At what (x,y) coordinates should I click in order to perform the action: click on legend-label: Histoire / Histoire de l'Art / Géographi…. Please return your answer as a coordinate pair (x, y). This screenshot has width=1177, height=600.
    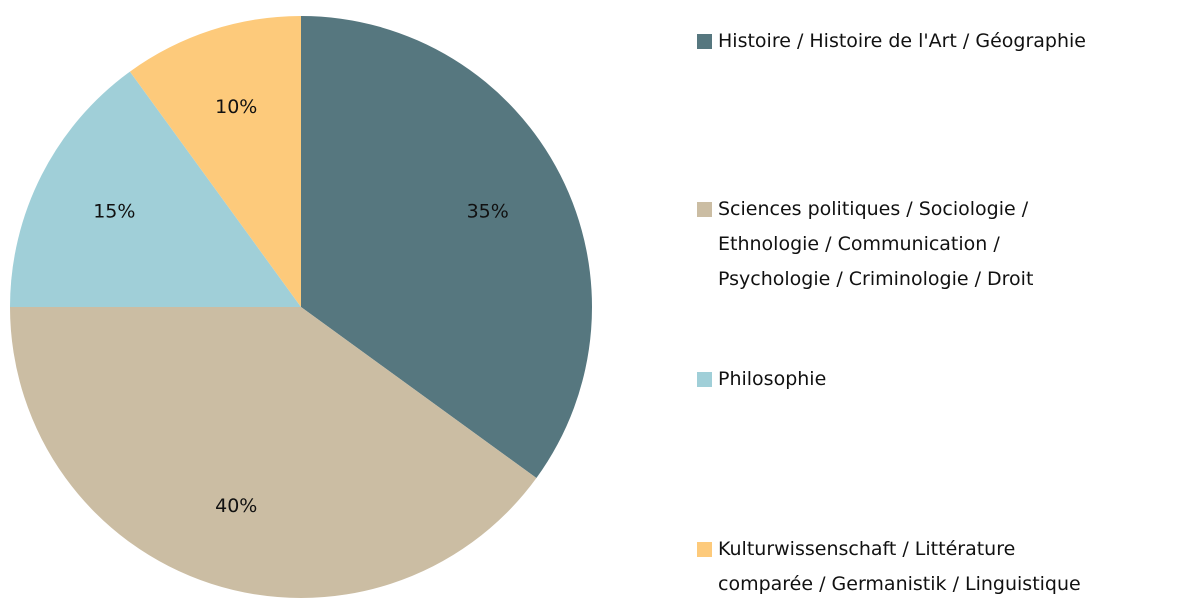
    Looking at the image, I should click on (902, 41).